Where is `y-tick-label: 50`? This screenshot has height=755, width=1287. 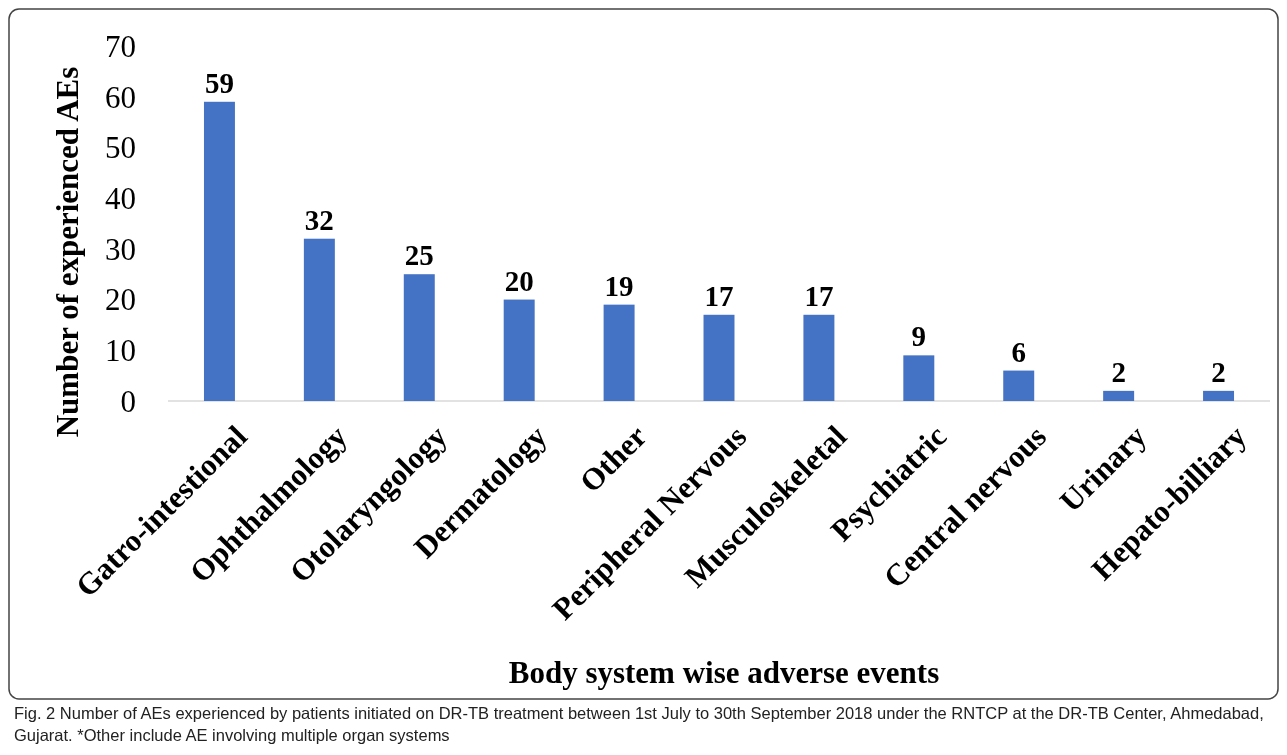
y-tick-label: 50 is located at coordinates (120, 148).